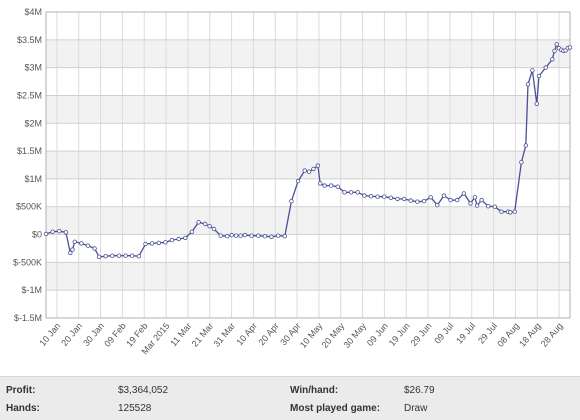 Image resolution: width=580 pixels, height=420 pixels. I want to click on x-tick-label: 30 May, so click(354, 334).